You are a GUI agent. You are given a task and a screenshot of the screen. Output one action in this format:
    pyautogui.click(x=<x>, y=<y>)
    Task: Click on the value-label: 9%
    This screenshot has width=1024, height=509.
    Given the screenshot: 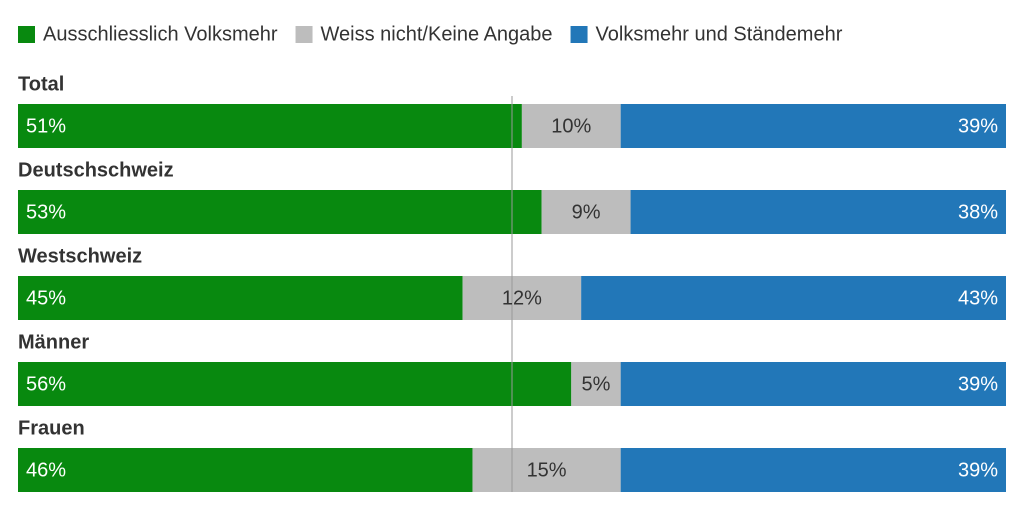 What is the action you would take?
    pyautogui.click(x=586, y=212)
    